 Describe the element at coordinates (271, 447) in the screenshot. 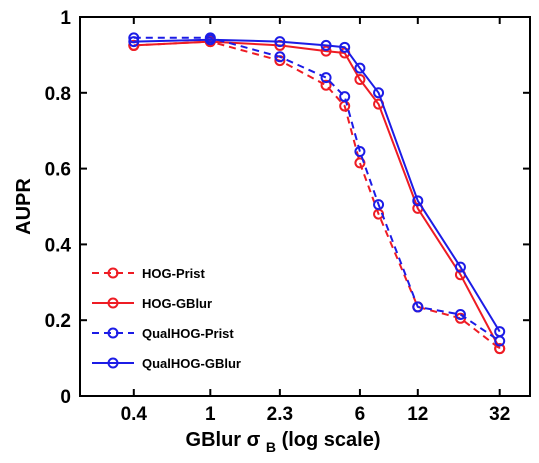

I see `x-axis-label-subscript: B` at that location.